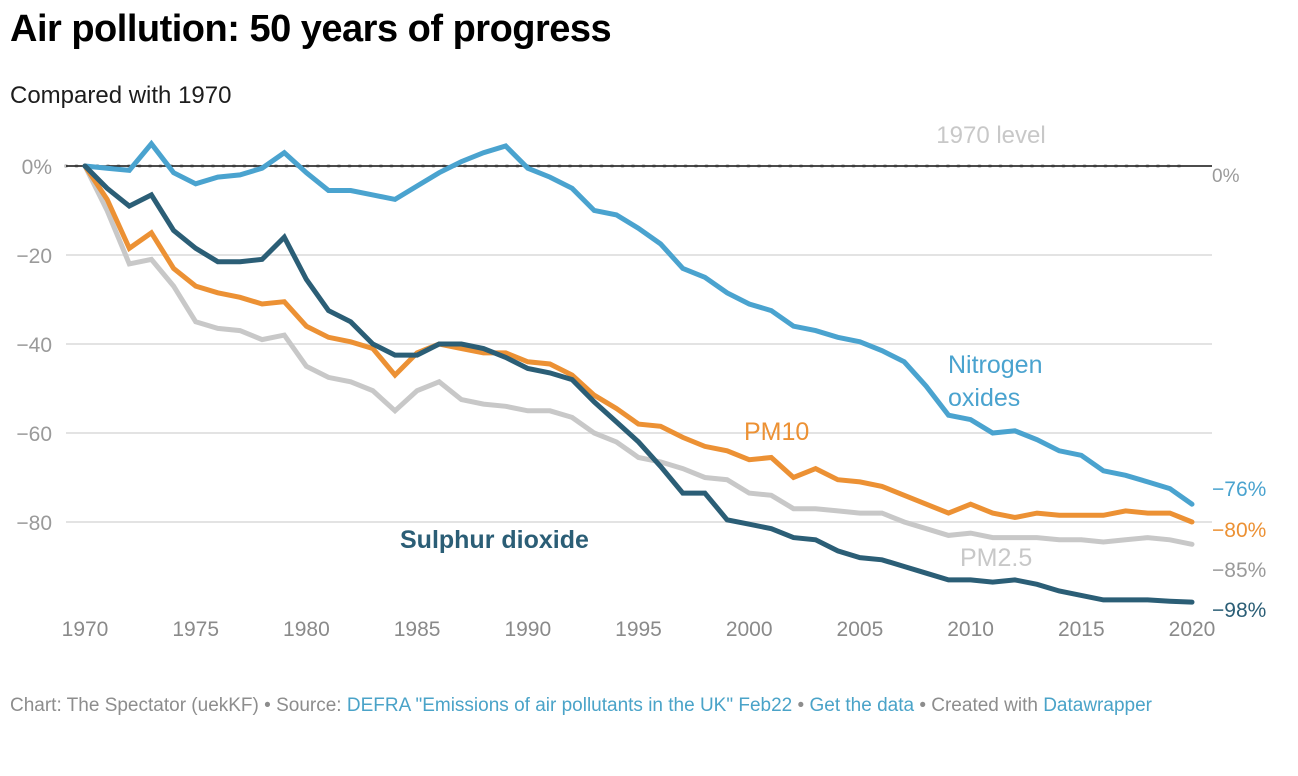  I want to click on series-label-sulphur-dioxide: Sulphur dioxide, so click(494, 540).